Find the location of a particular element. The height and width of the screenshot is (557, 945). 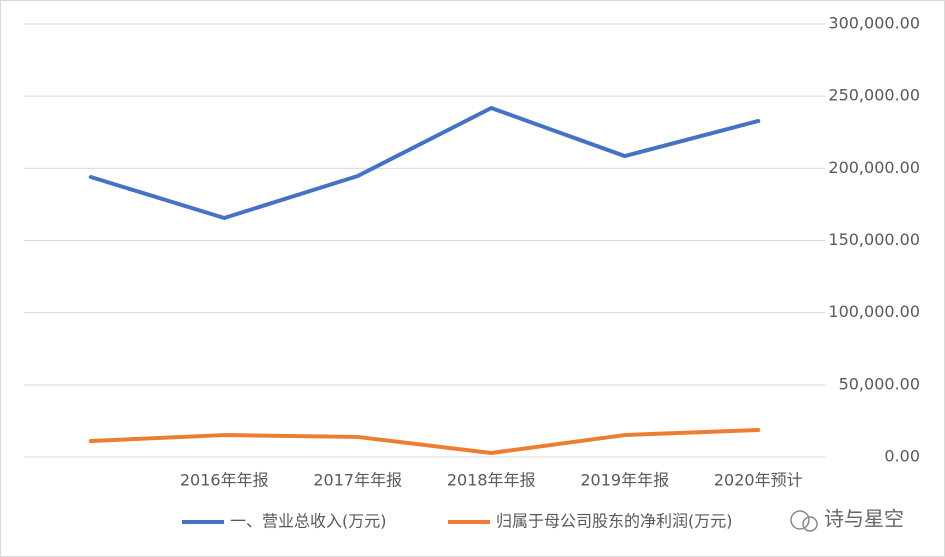

legend-label: 一、营业总收入(万元) is located at coordinates (308, 521).